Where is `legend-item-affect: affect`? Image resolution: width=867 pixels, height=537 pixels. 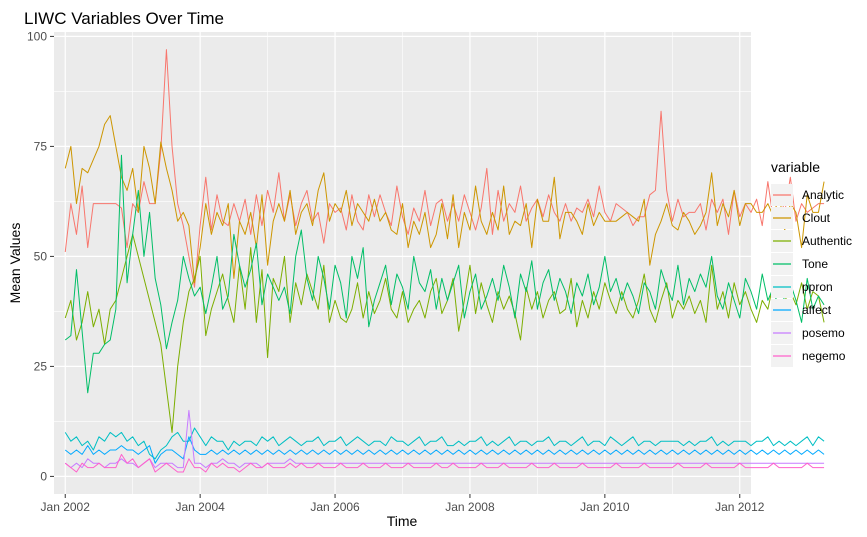
legend-item-affect: affect is located at coordinates (801, 310).